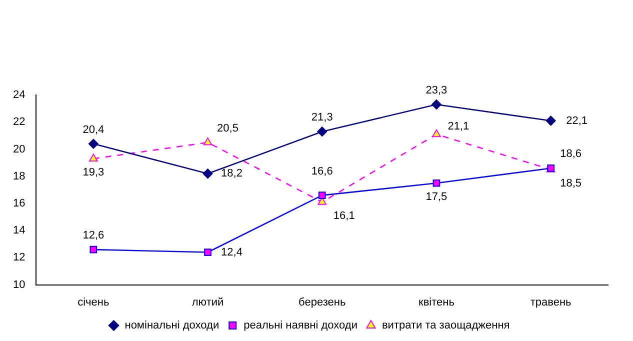 The image size is (633, 341). I want to click on data-label: 12,6, so click(93, 236).